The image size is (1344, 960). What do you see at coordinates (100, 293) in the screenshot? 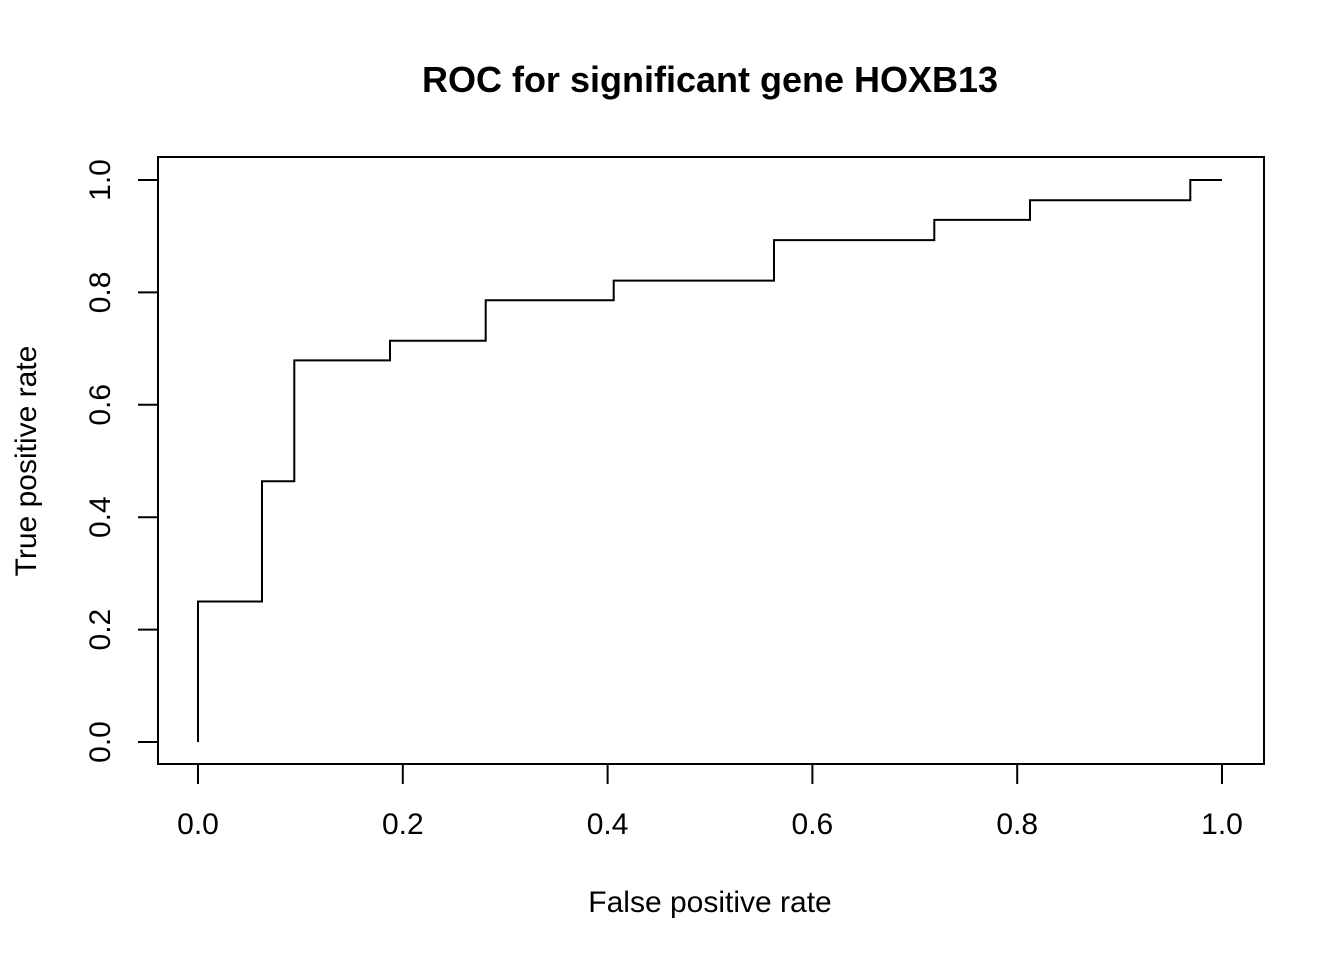
I see `y-tick-label: 0.8` at bounding box center [100, 293].